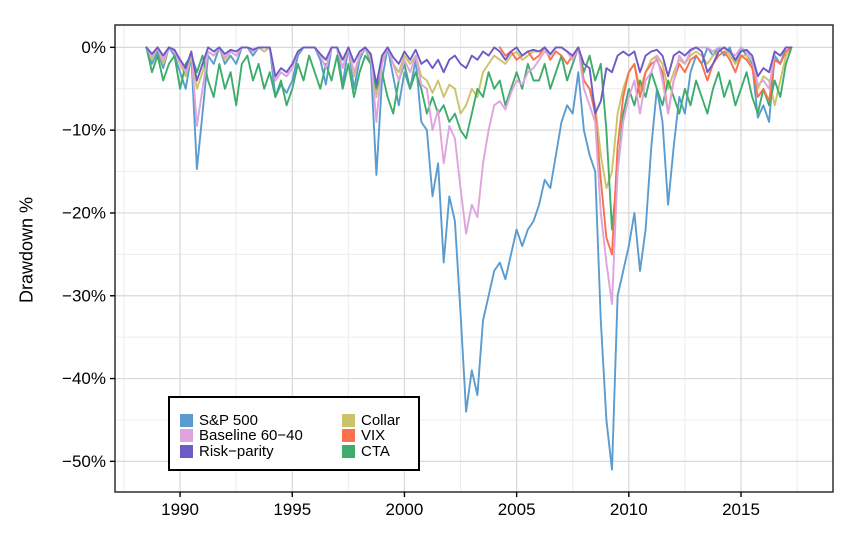  Describe the element at coordinates (84, 212) in the screenshot. I see `y-tick-label: −20%` at that location.